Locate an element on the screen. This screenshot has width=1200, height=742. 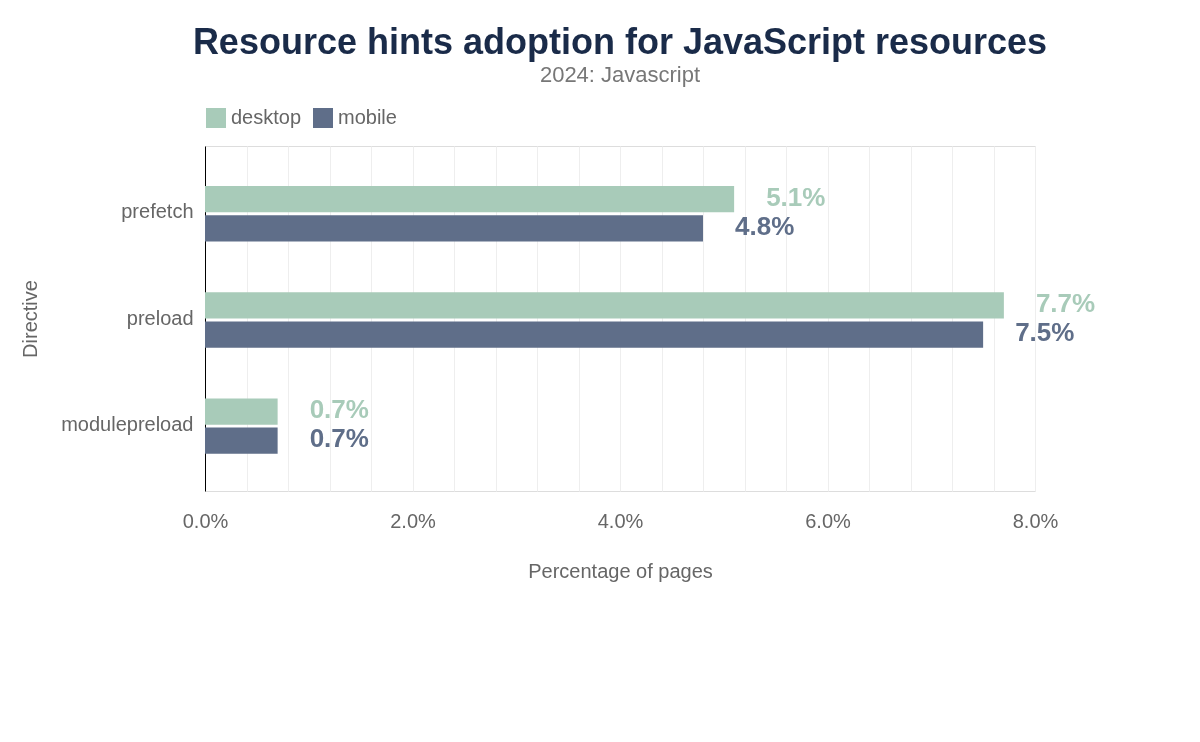
x-tick-label: 8.0% is located at coordinates (1035, 520).